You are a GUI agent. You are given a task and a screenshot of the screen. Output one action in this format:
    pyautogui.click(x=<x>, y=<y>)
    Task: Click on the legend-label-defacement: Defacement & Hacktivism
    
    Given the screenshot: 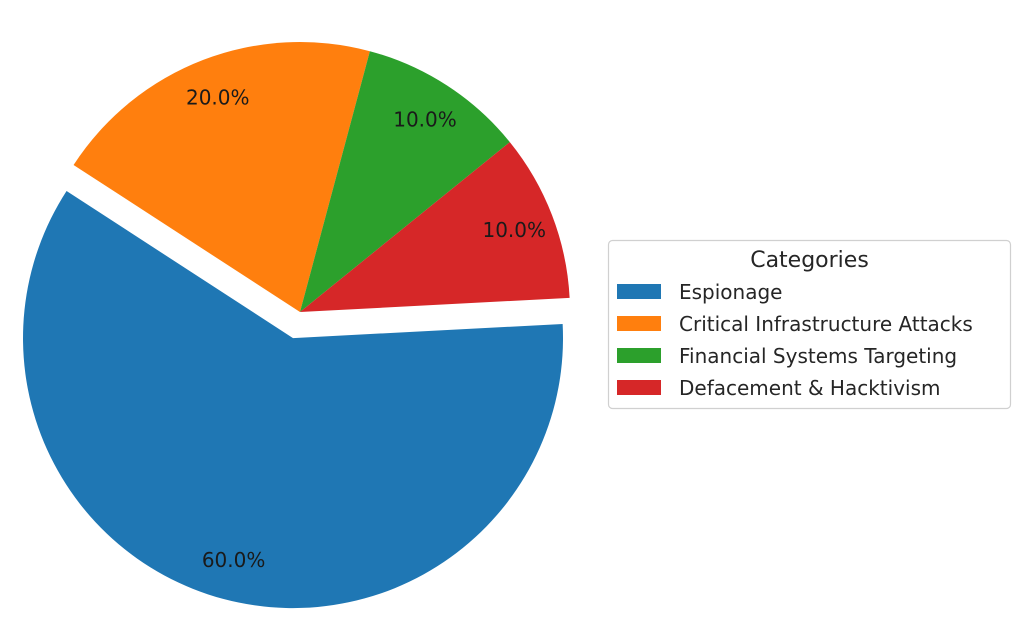 What is the action you would take?
    pyautogui.click(x=809, y=388)
    